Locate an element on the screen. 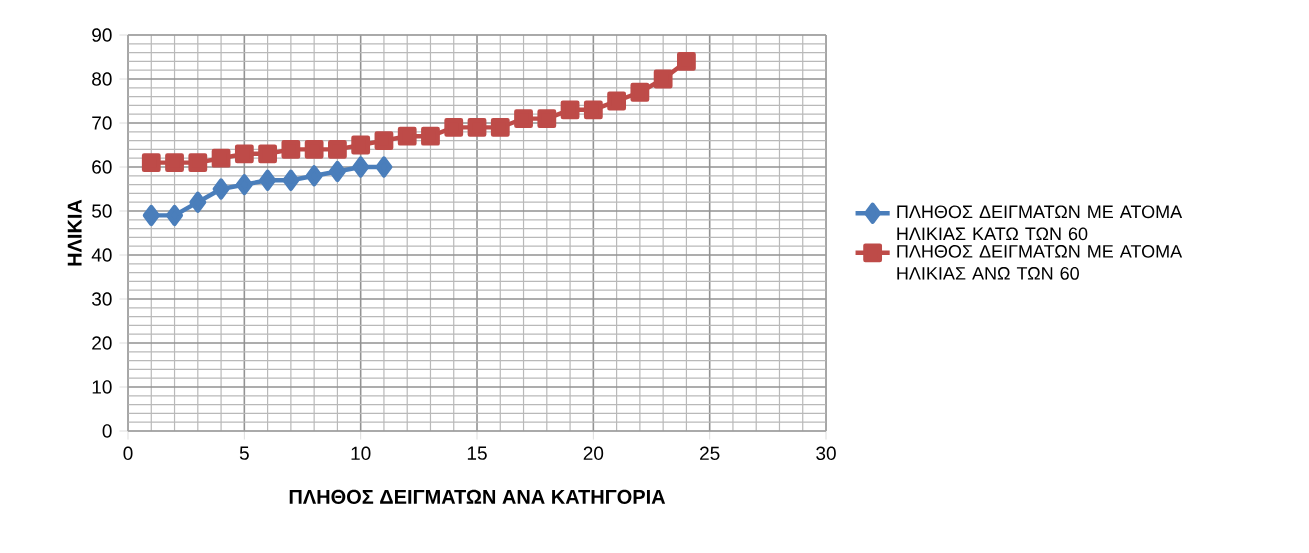  y-tick-label: 10 is located at coordinates (102, 387).